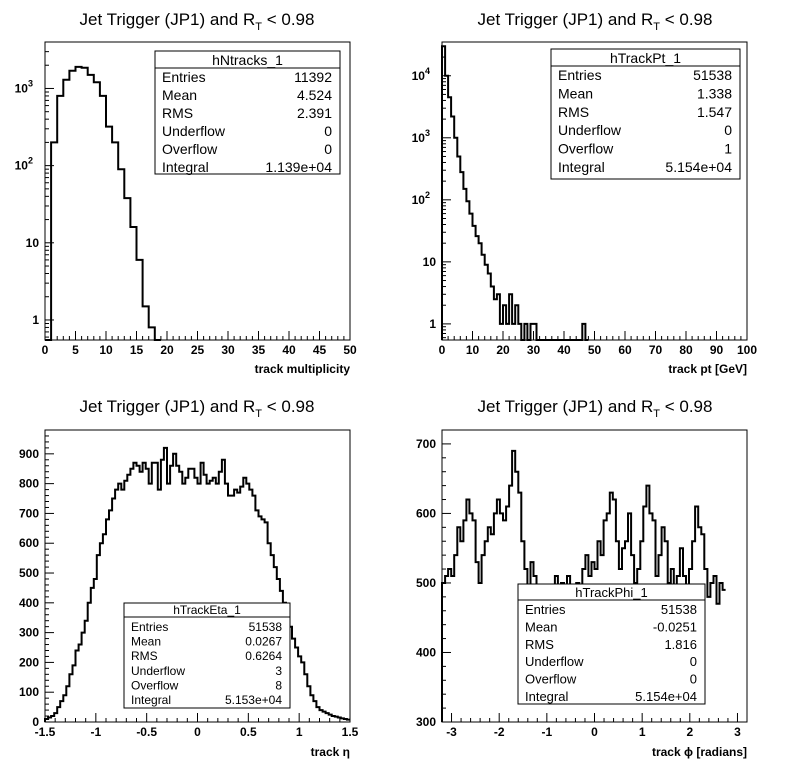 The height and width of the screenshot is (772, 796). I want to click on stats-row-value: 1.547, so click(714, 112).